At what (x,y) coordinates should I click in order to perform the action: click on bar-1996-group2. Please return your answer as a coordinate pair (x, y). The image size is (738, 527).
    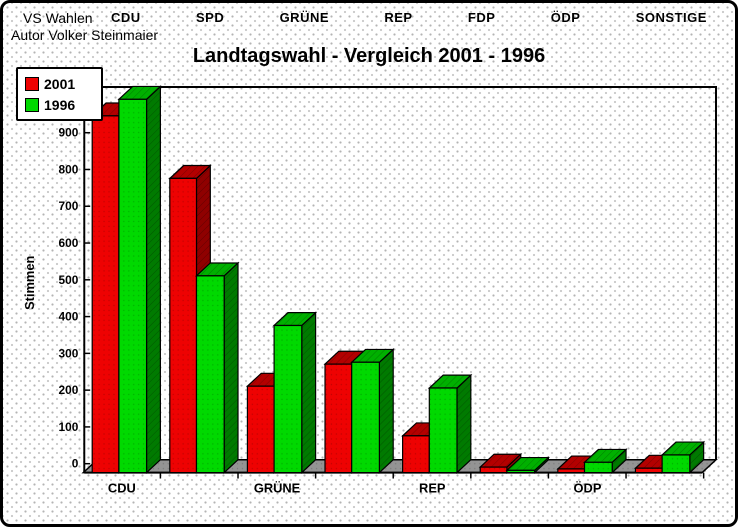
    Looking at the image, I should click on (217, 367).